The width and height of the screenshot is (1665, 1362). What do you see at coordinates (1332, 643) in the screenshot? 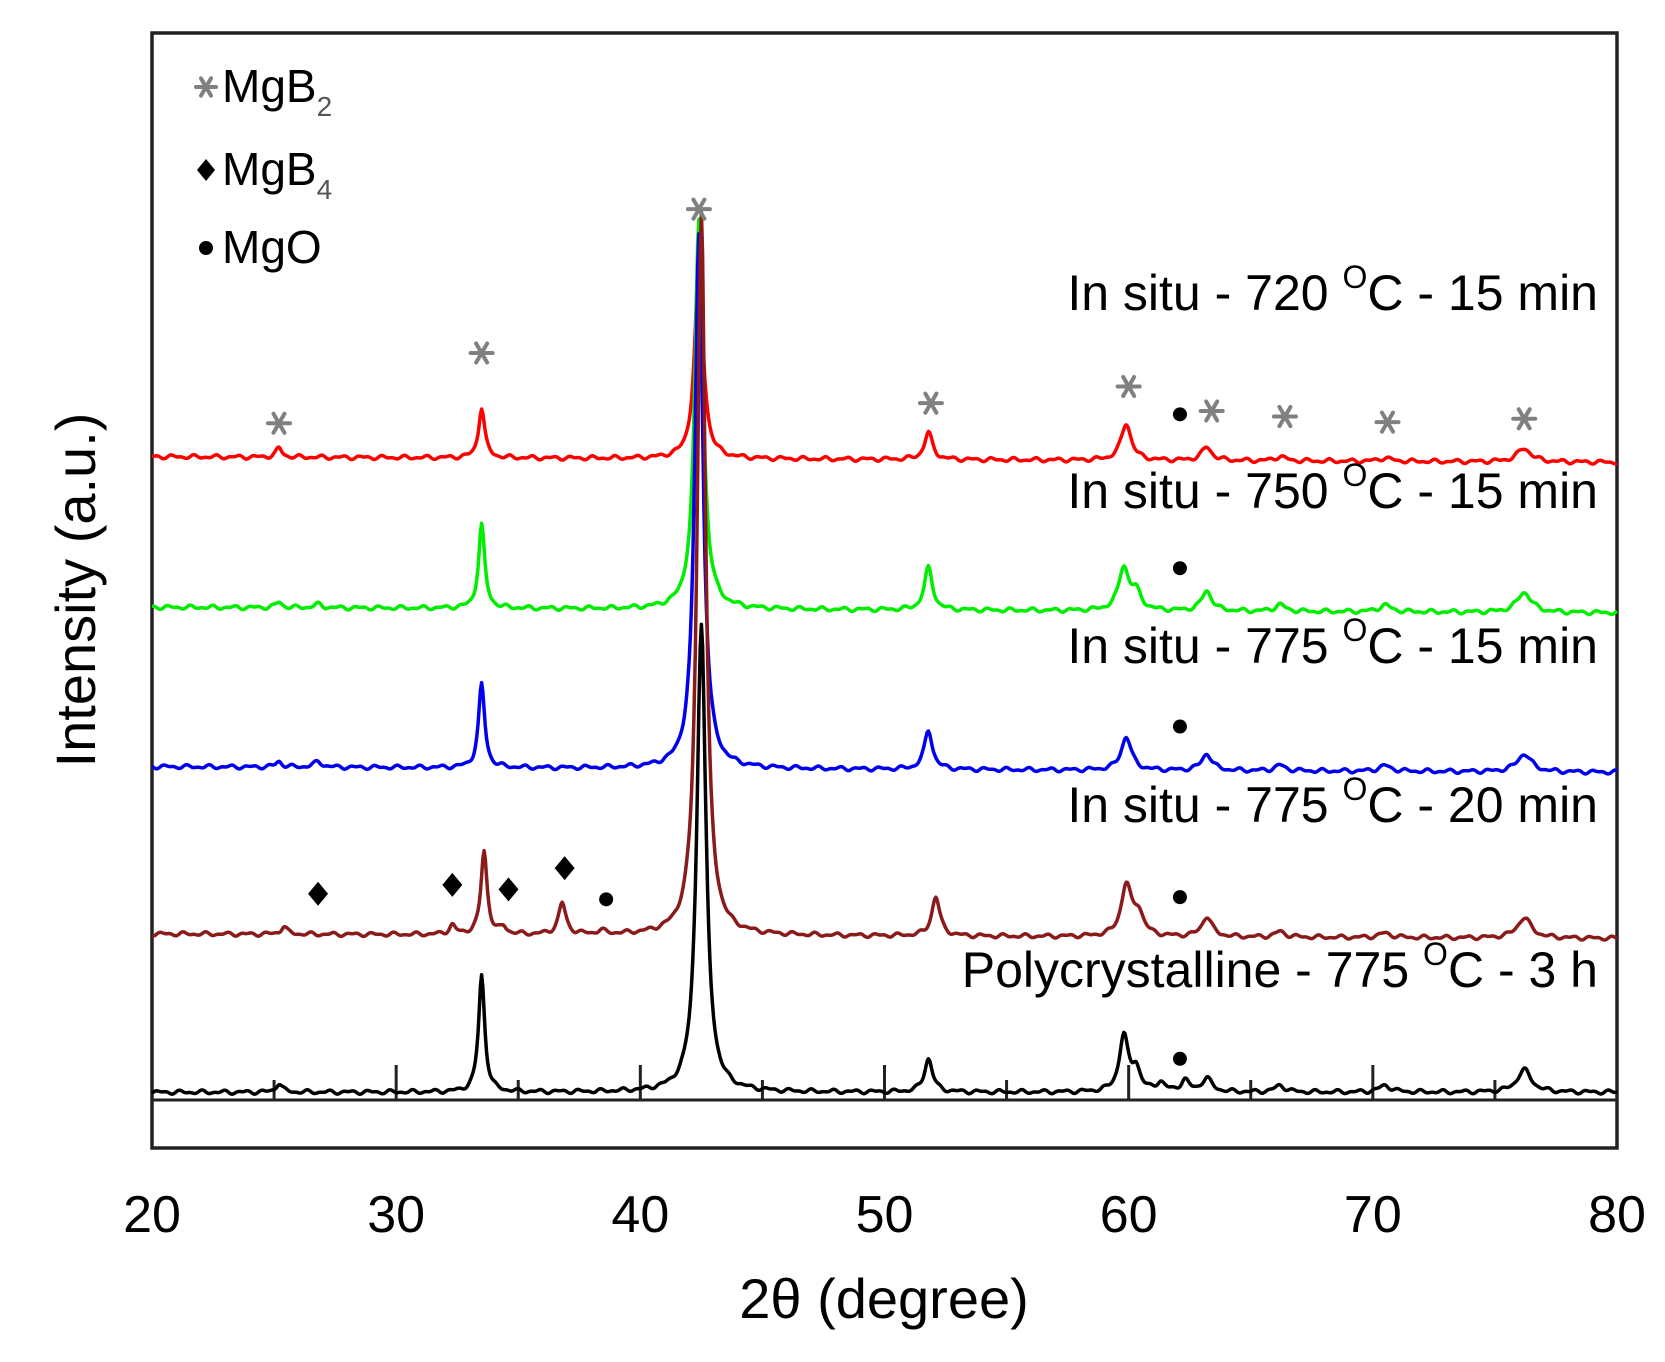
I see `series-label: In situ - 775 OC - 15 min` at bounding box center [1332, 643].